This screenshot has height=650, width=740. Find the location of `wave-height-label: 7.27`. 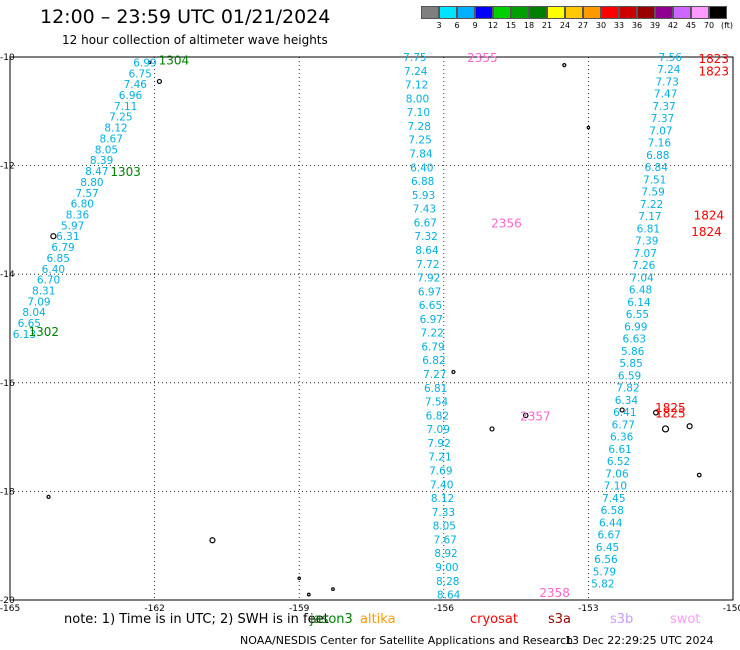

wave-height-label: 7.27 is located at coordinates (434, 375).